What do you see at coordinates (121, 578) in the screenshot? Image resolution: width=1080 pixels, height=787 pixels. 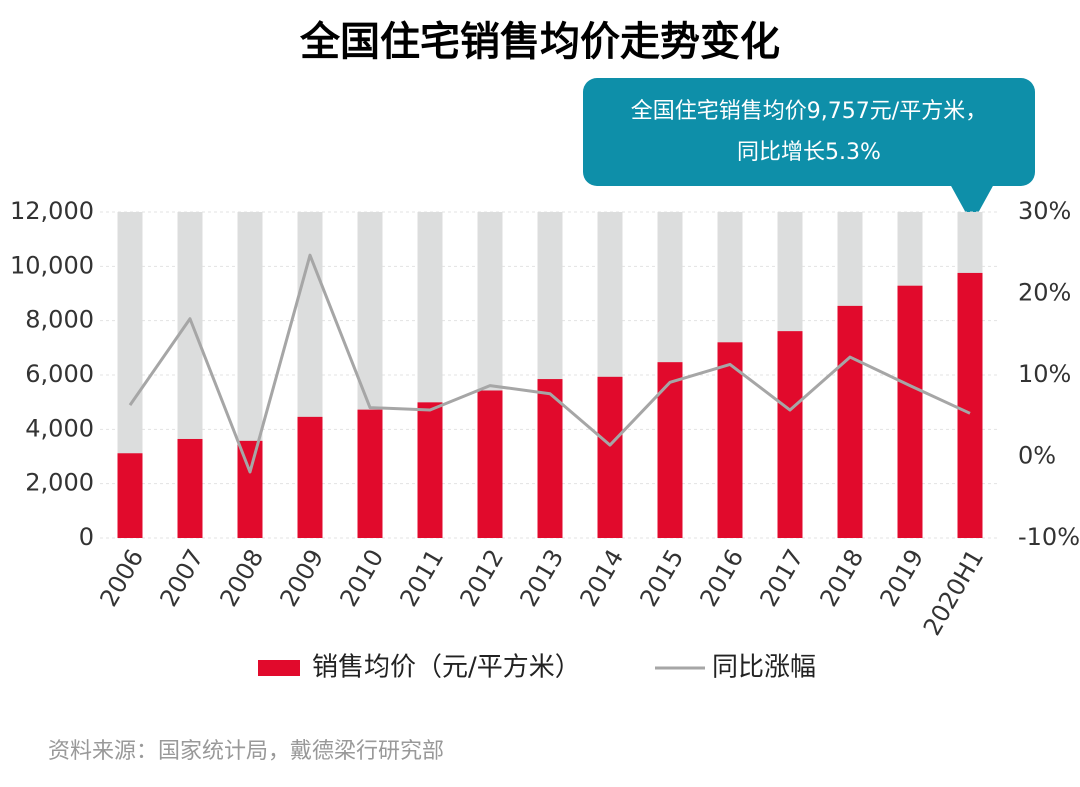 I see `x-tick-label: 2006` at bounding box center [121, 578].